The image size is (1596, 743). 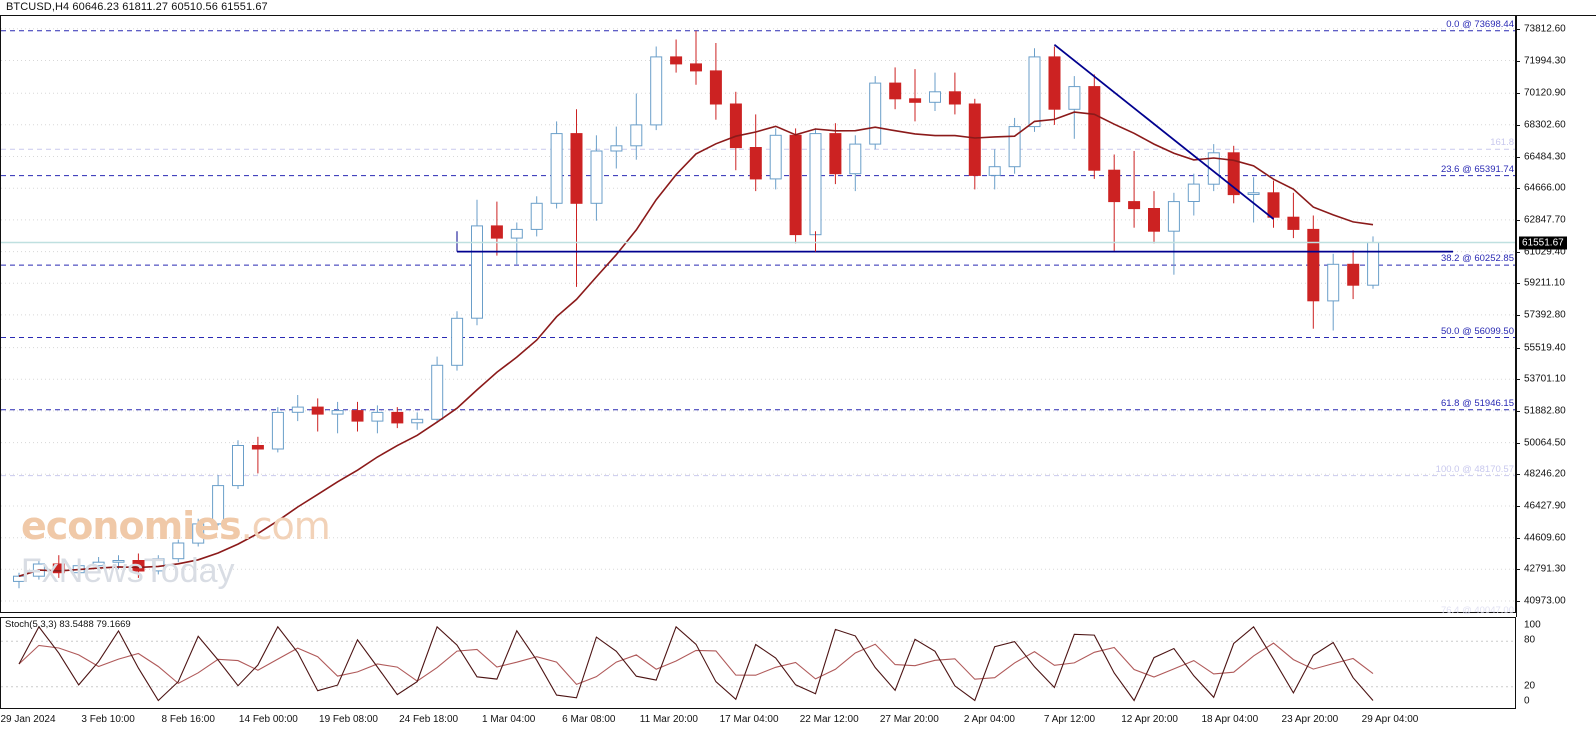 I want to click on price-tick-label: 71994.30, so click(x=1545, y=60).